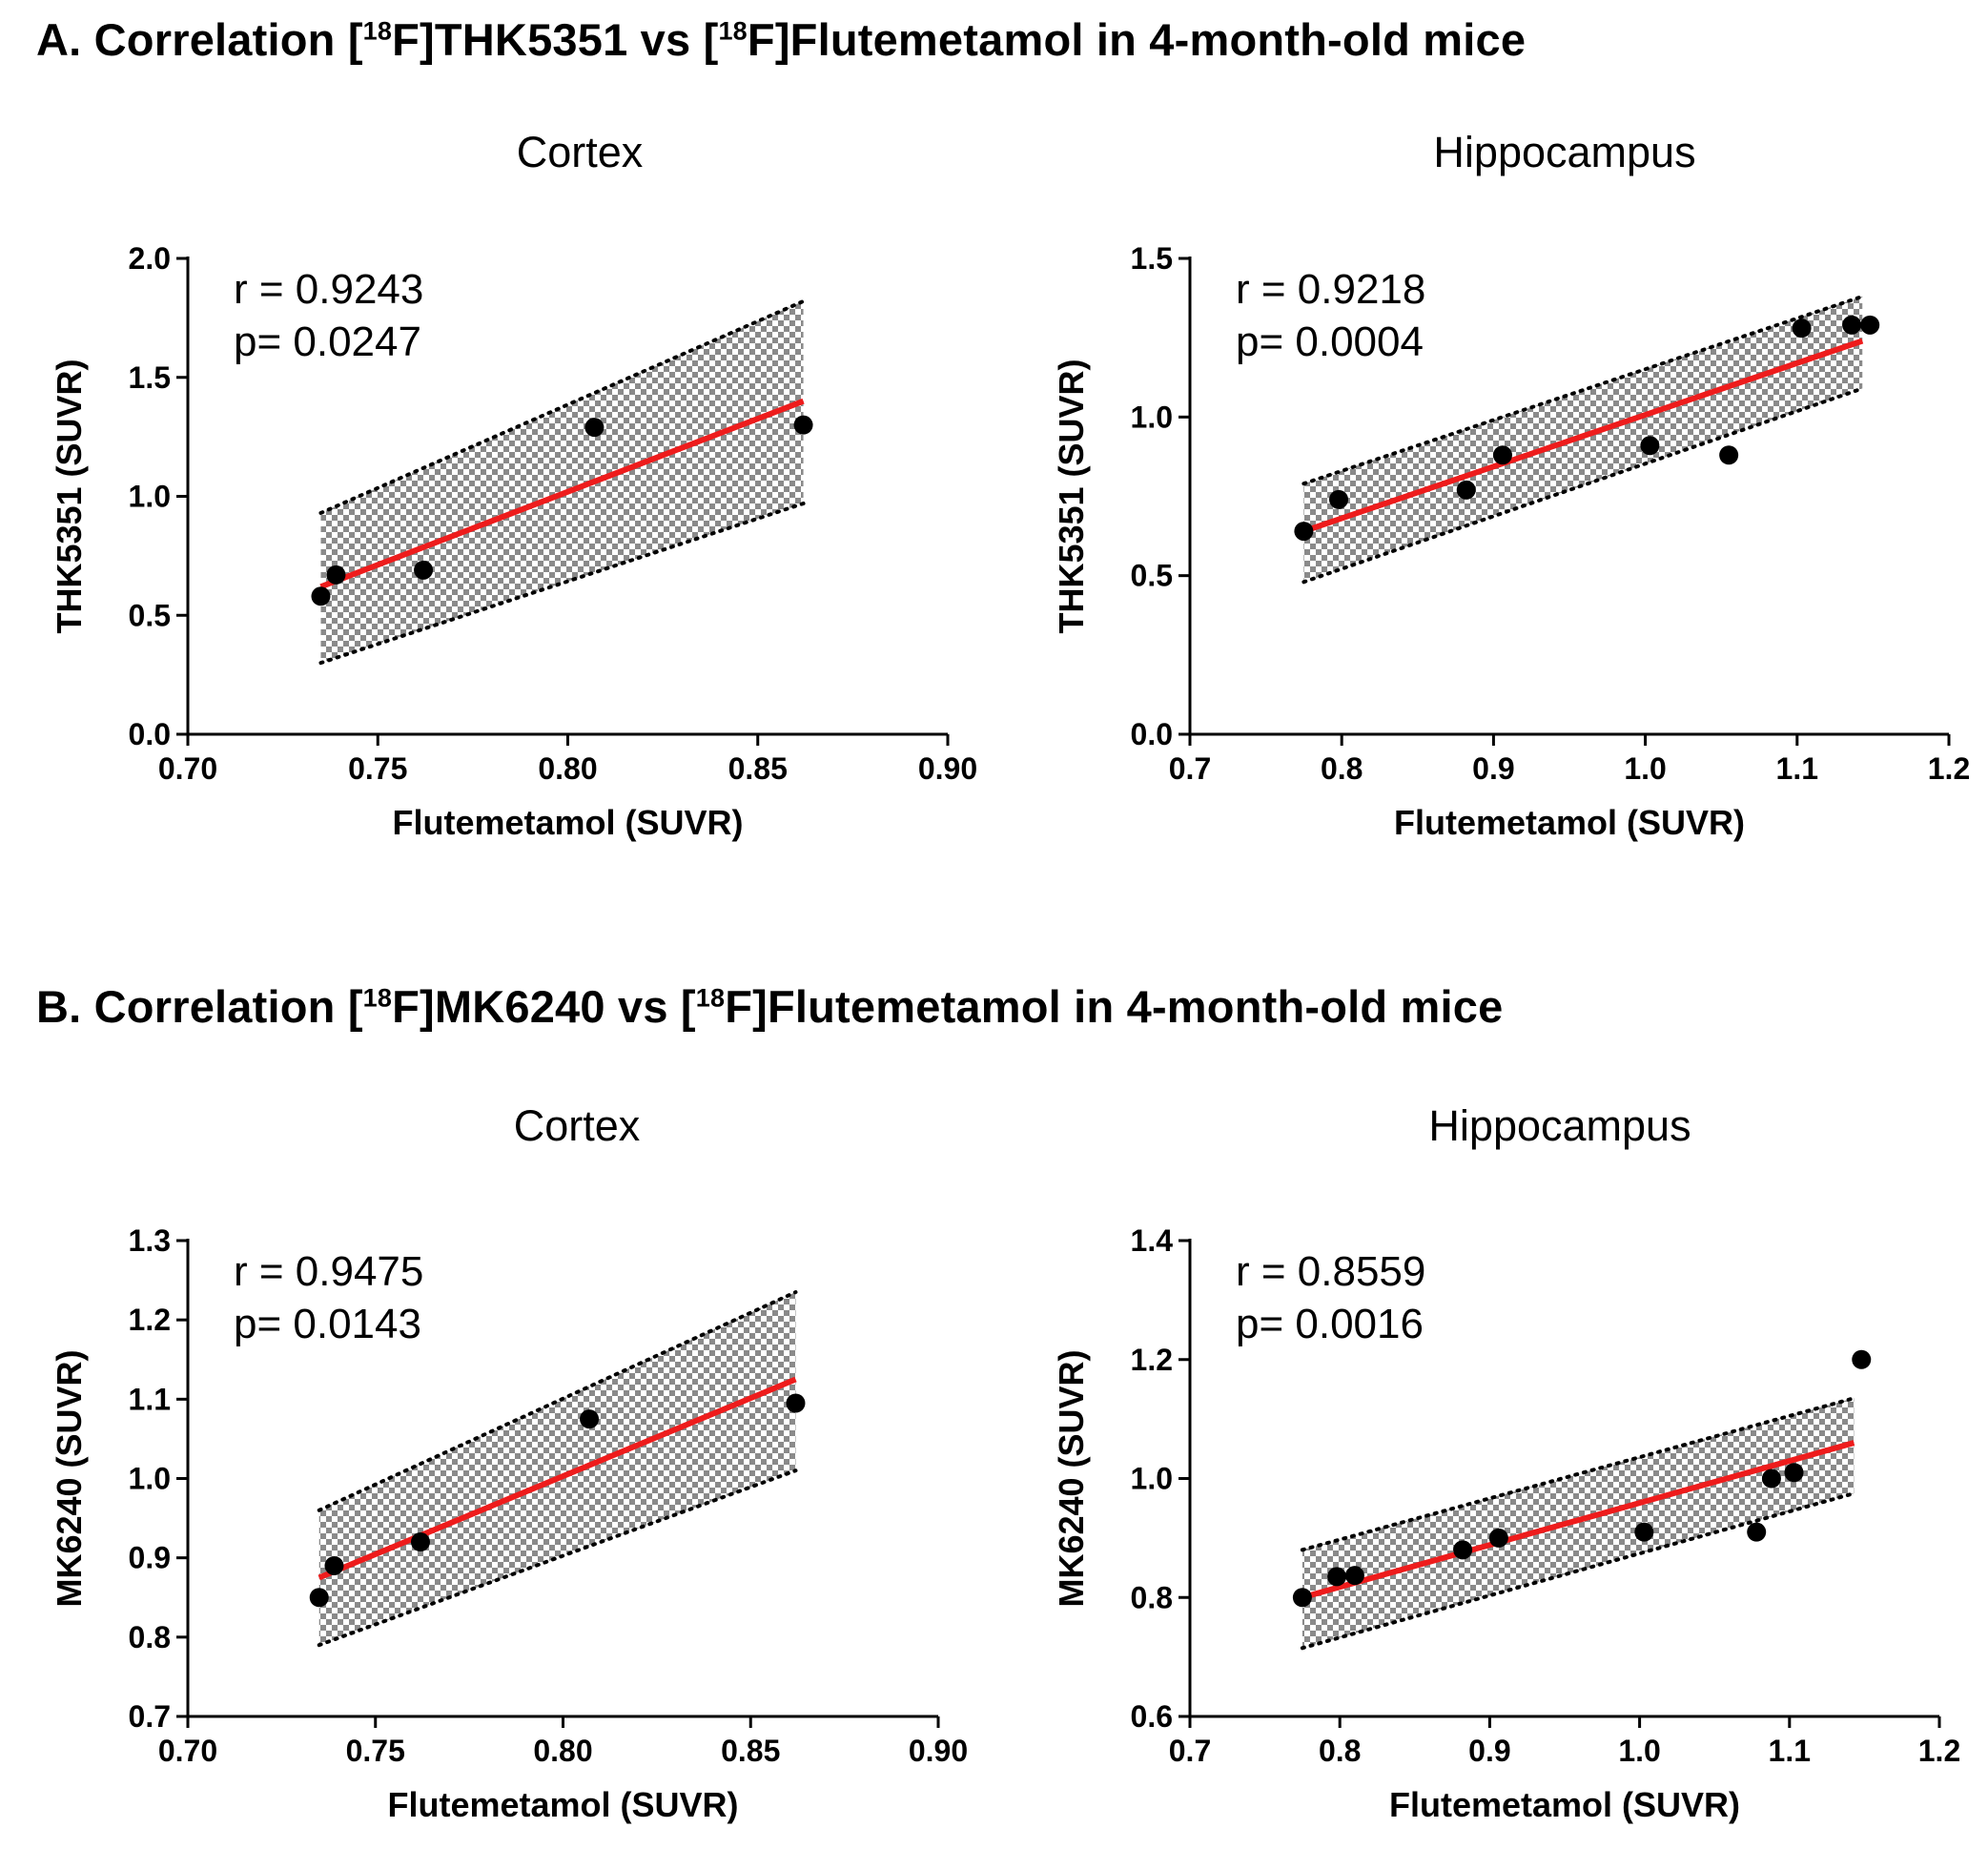 The width and height of the screenshot is (1988, 1869). What do you see at coordinates (150, 1716) in the screenshot?
I see `y-tick-label: 0.7` at bounding box center [150, 1716].